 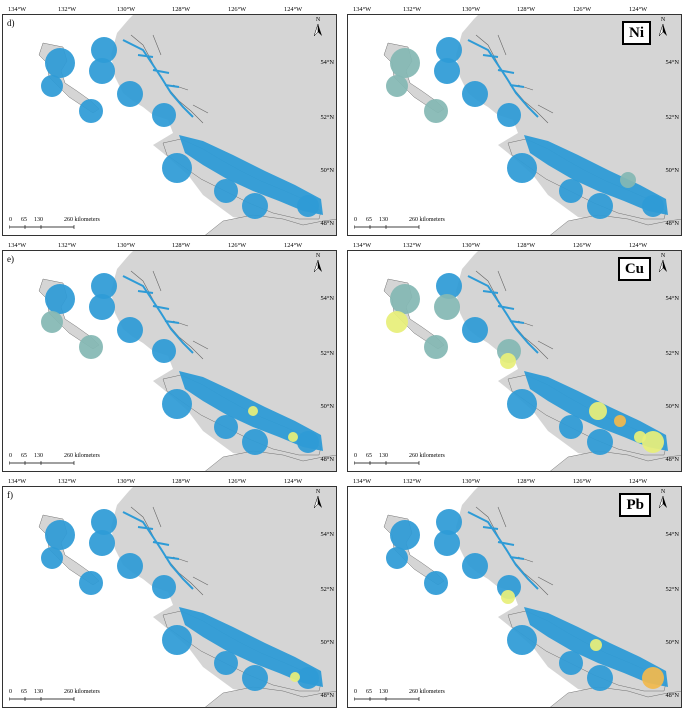 What do you see at coordinates (10, 259) in the screenshot?
I see `panel-letter: e)` at bounding box center [10, 259].